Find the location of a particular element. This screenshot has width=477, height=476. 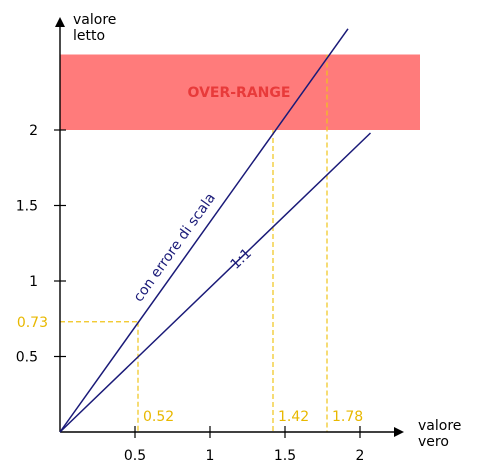

x-tick-label-1: 1 is located at coordinates (210, 456).